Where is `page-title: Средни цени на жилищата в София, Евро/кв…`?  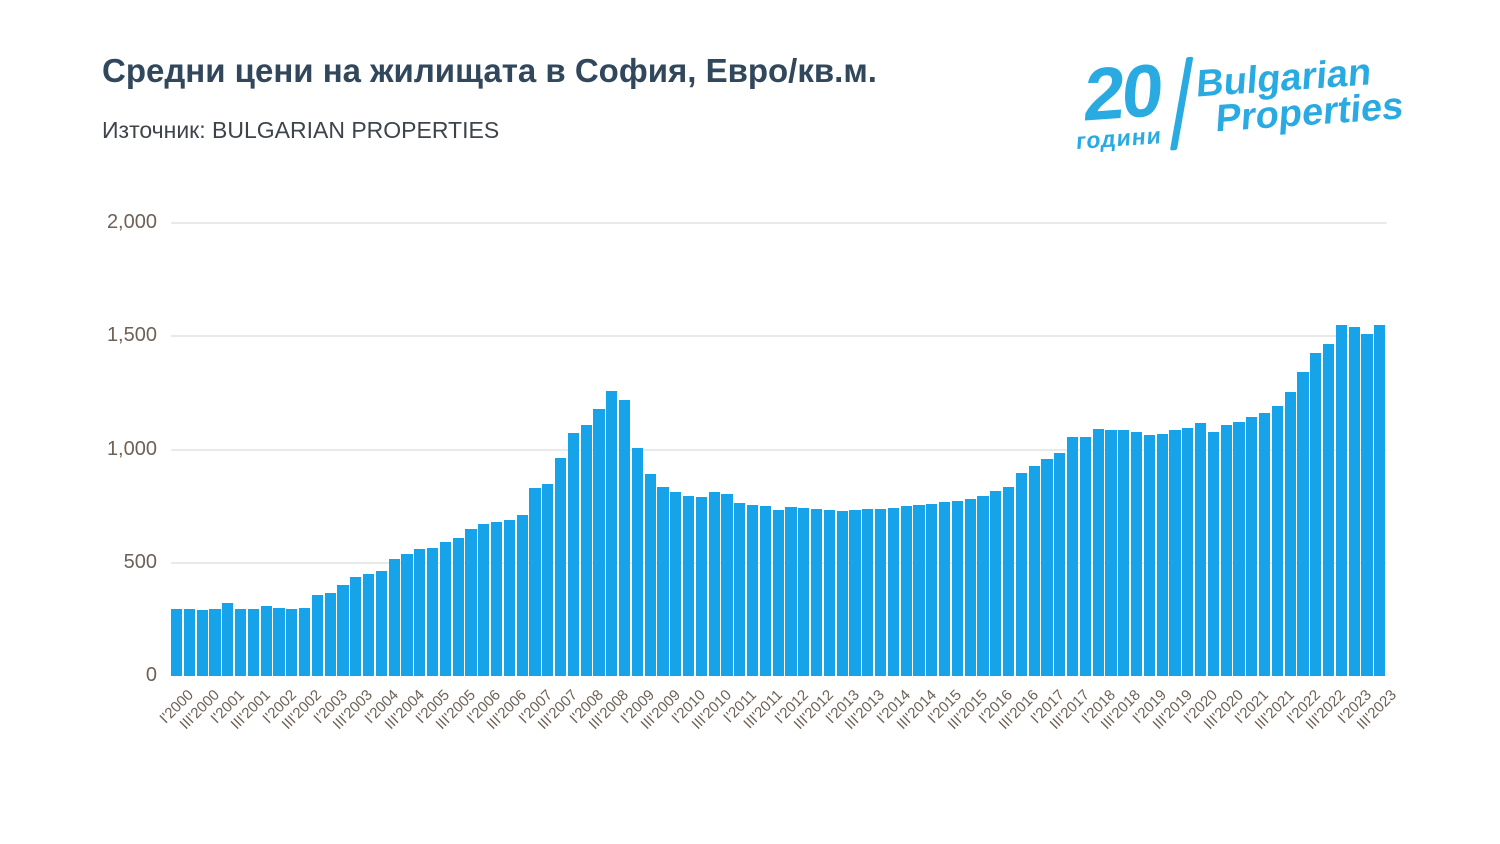 page-title: Средни цени на жилищата в София, Евро/кв… is located at coordinates (489, 70).